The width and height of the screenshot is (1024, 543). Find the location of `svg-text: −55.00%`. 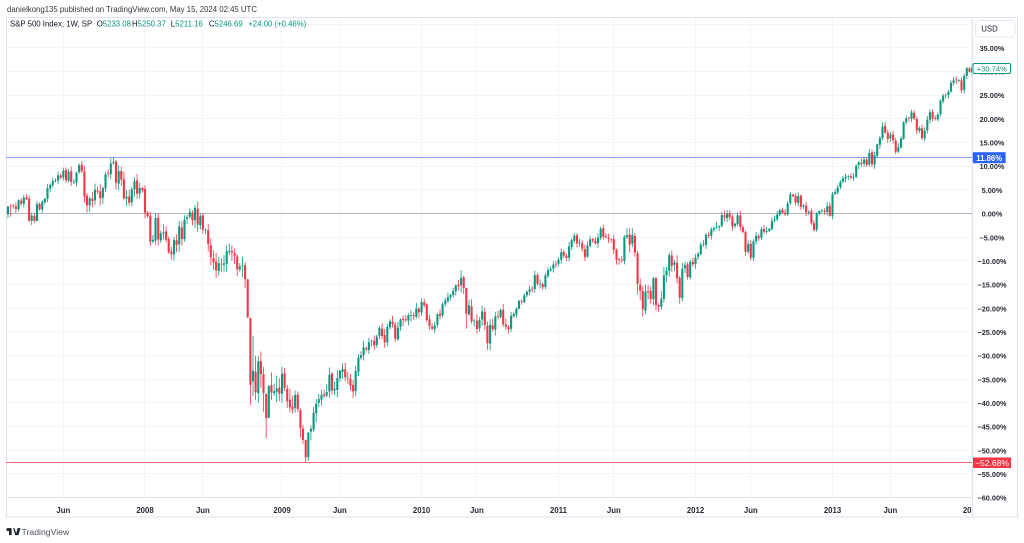

svg-text: −55.00% is located at coordinates (992, 474).